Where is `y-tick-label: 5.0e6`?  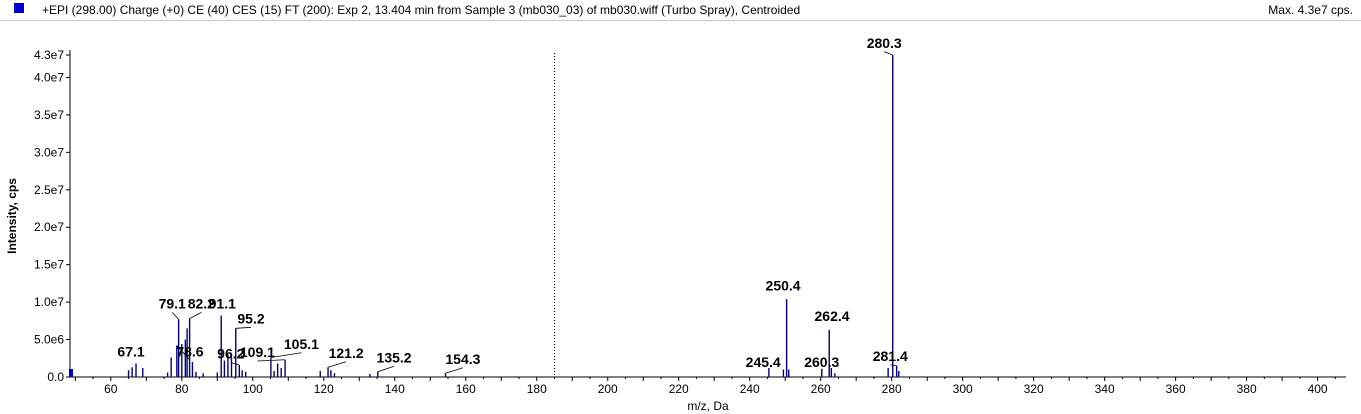
y-tick-label: 5.0e6 is located at coordinates (49, 340).